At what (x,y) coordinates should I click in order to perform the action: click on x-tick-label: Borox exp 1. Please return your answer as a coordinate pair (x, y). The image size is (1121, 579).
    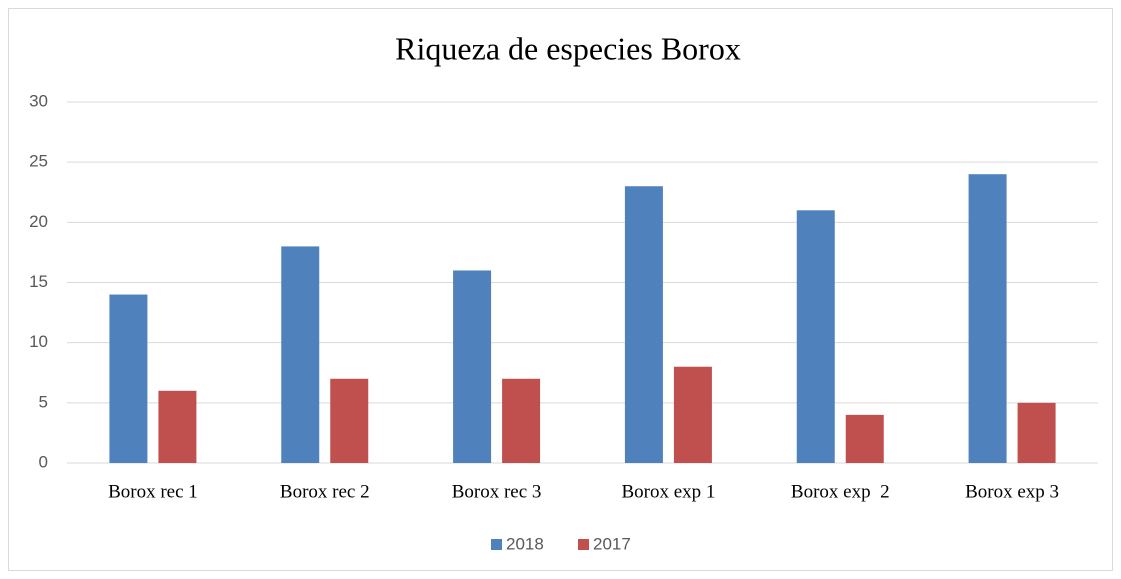
    Looking at the image, I should click on (668, 491).